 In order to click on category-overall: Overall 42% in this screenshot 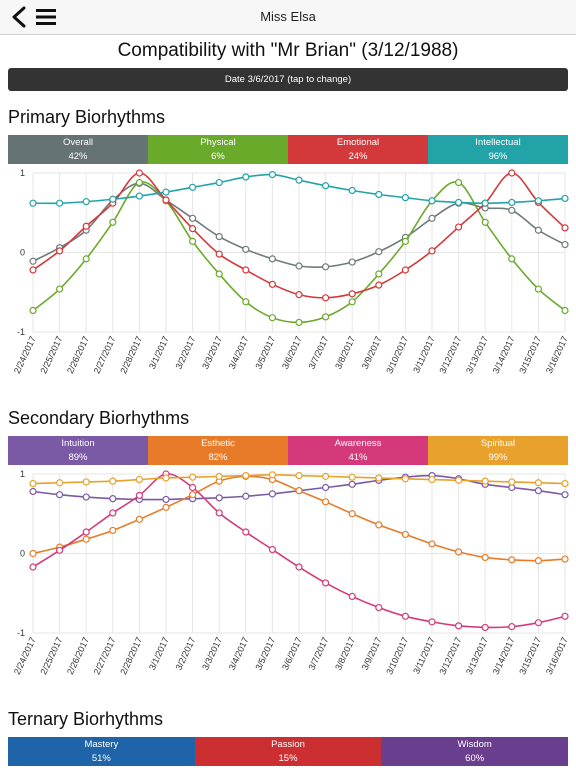, I will do `click(78, 149)`.